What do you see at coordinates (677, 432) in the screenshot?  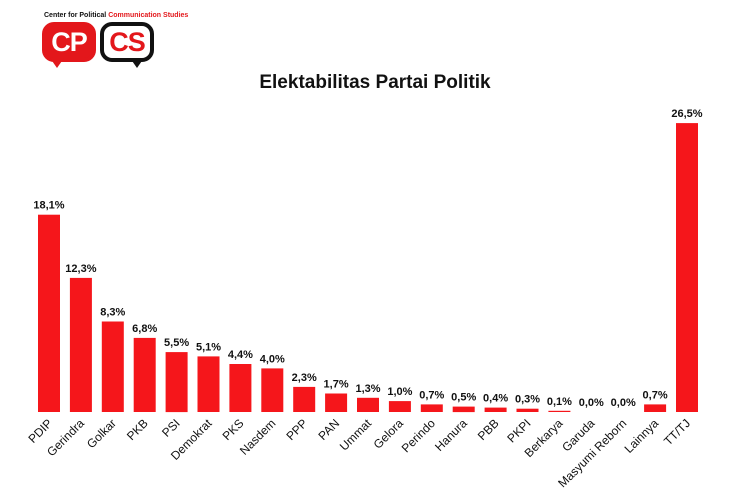 I see `tick-label-tt-tj: TT/TJ` at bounding box center [677, 432].